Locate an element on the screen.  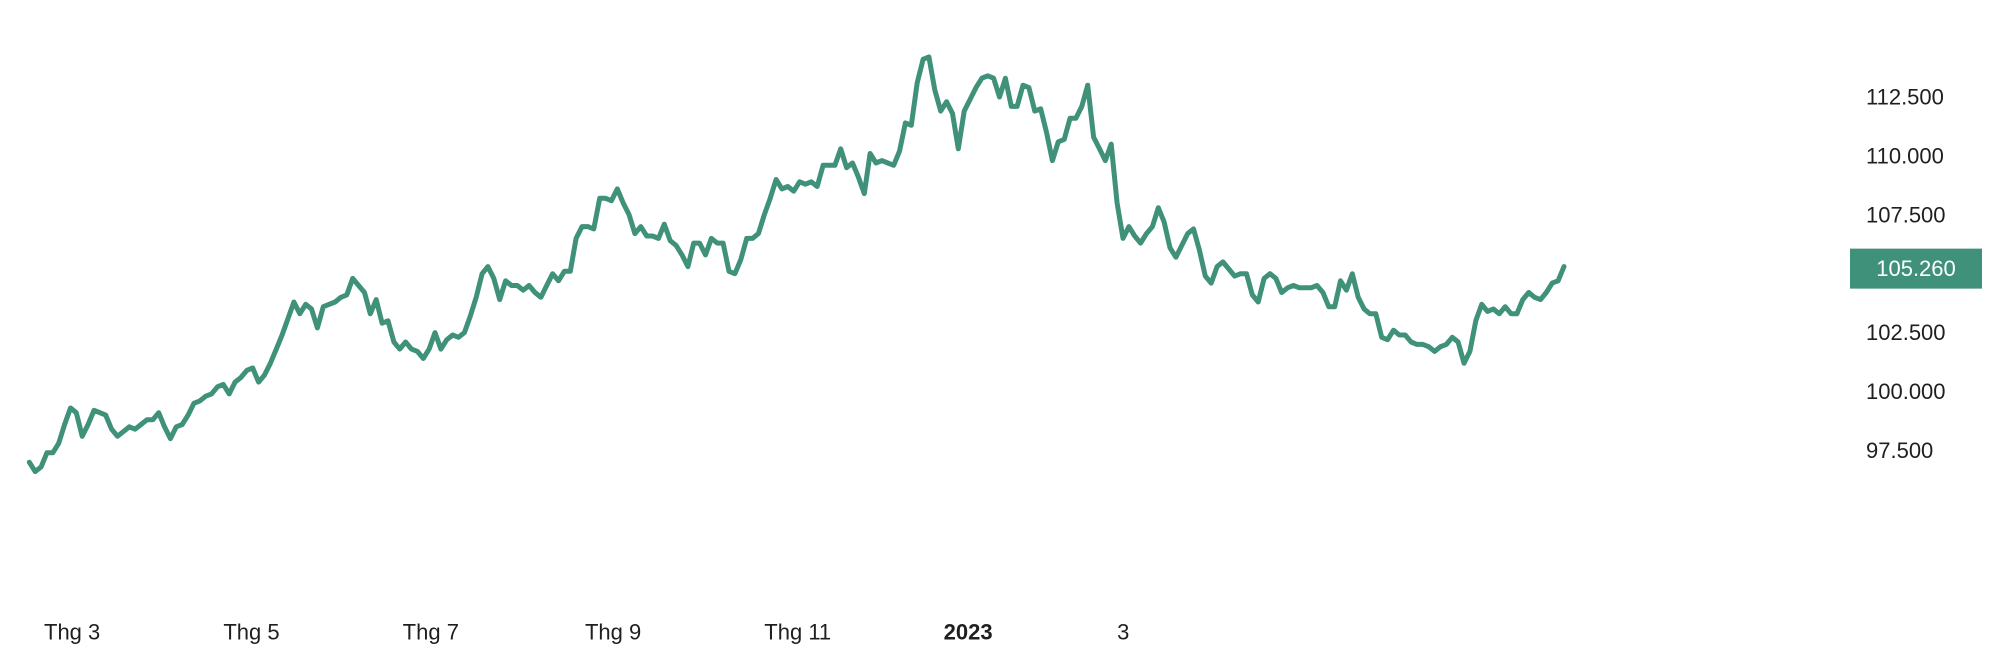
x-tick-label: Thg 5 is located at coordinates (251, 632).